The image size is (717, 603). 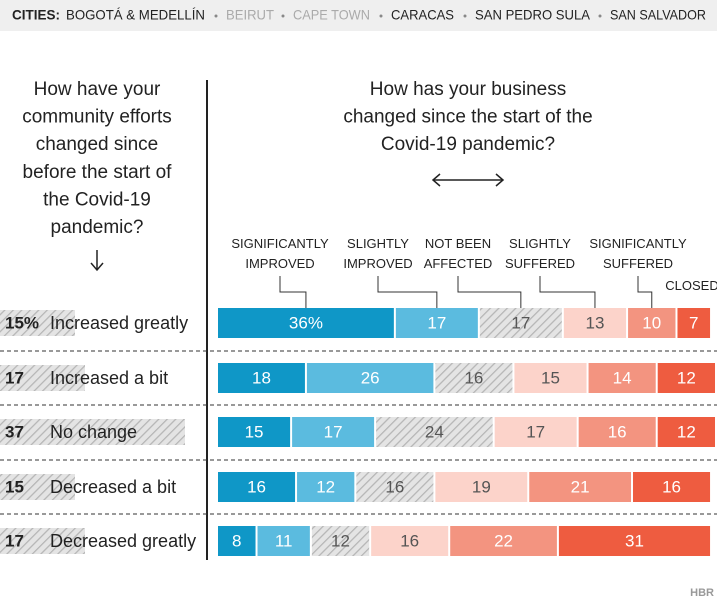 What do you see at coordinates (422, 15) in the screenshot?
I see `city-filter: CARACAS` at bounding box center [422, 15].